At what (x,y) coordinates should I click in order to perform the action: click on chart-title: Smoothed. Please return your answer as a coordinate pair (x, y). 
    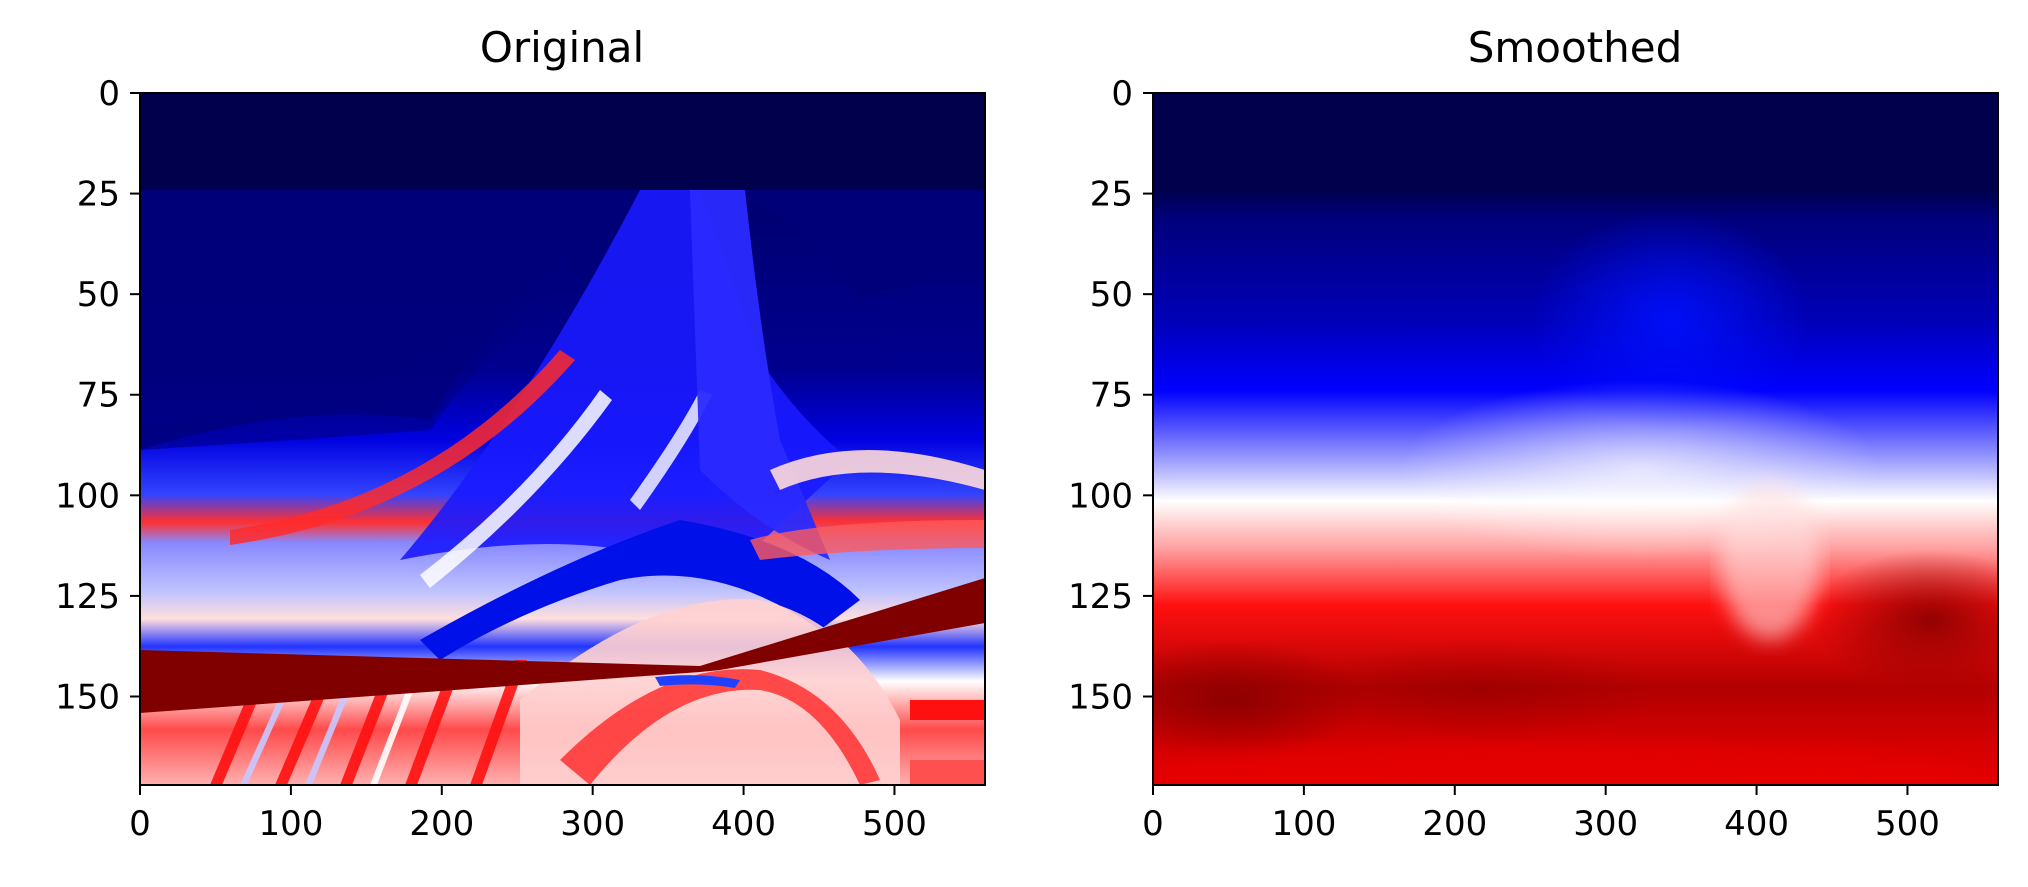
    Looking at the image, I should click on (1575, 47).